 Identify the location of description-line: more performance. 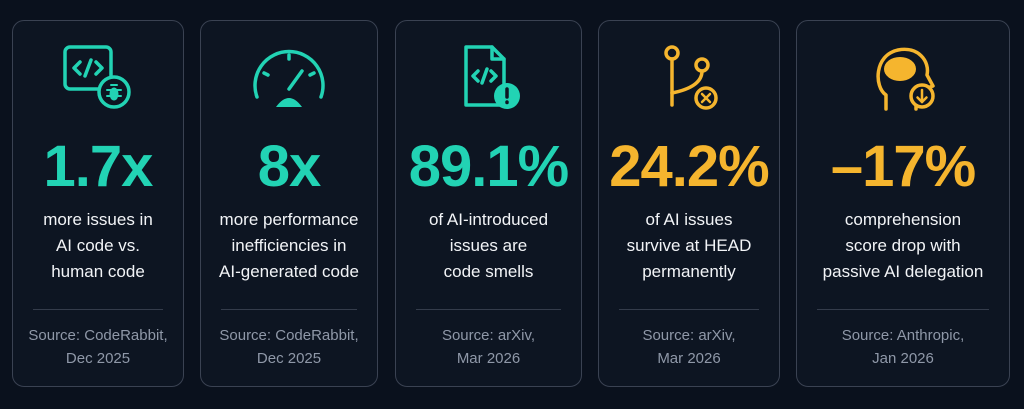
(289, 219).